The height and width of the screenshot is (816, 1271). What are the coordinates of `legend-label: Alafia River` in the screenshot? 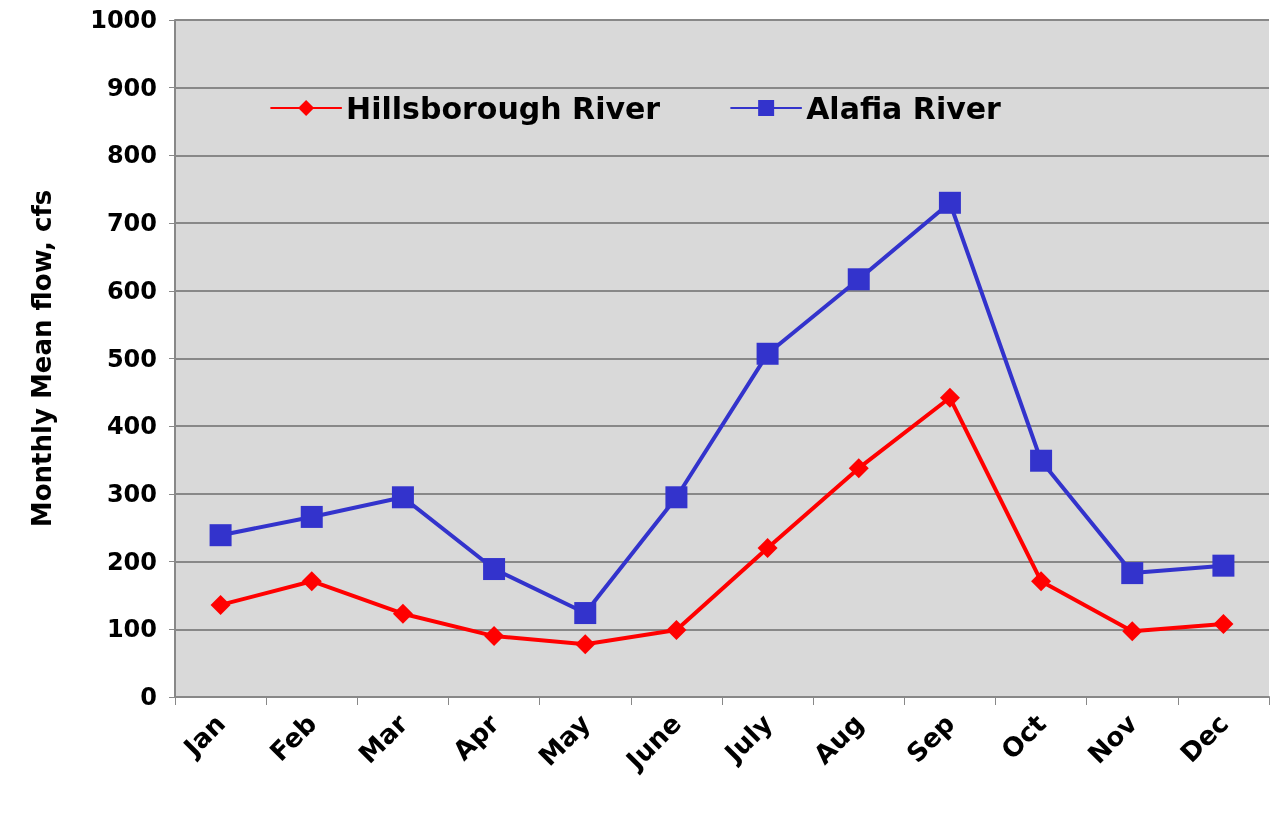 It's located at (904, 108).